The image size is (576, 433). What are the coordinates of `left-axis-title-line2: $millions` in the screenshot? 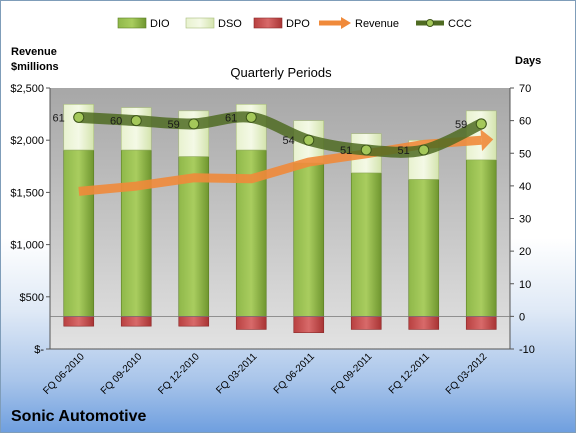 It's located at (35, 67).